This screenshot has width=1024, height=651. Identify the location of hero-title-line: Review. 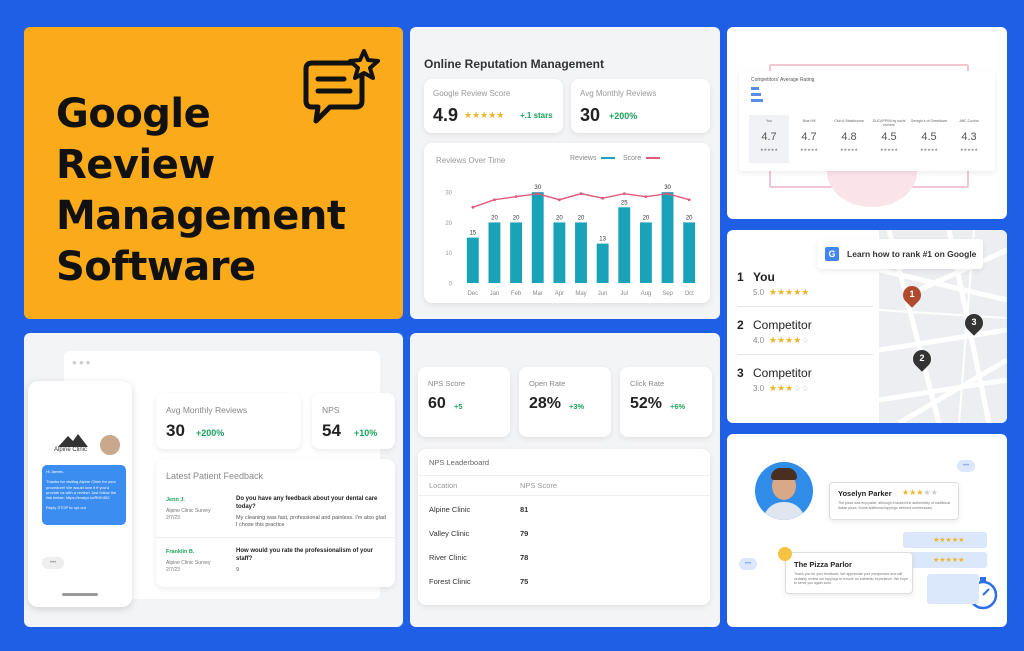
(135, 165).